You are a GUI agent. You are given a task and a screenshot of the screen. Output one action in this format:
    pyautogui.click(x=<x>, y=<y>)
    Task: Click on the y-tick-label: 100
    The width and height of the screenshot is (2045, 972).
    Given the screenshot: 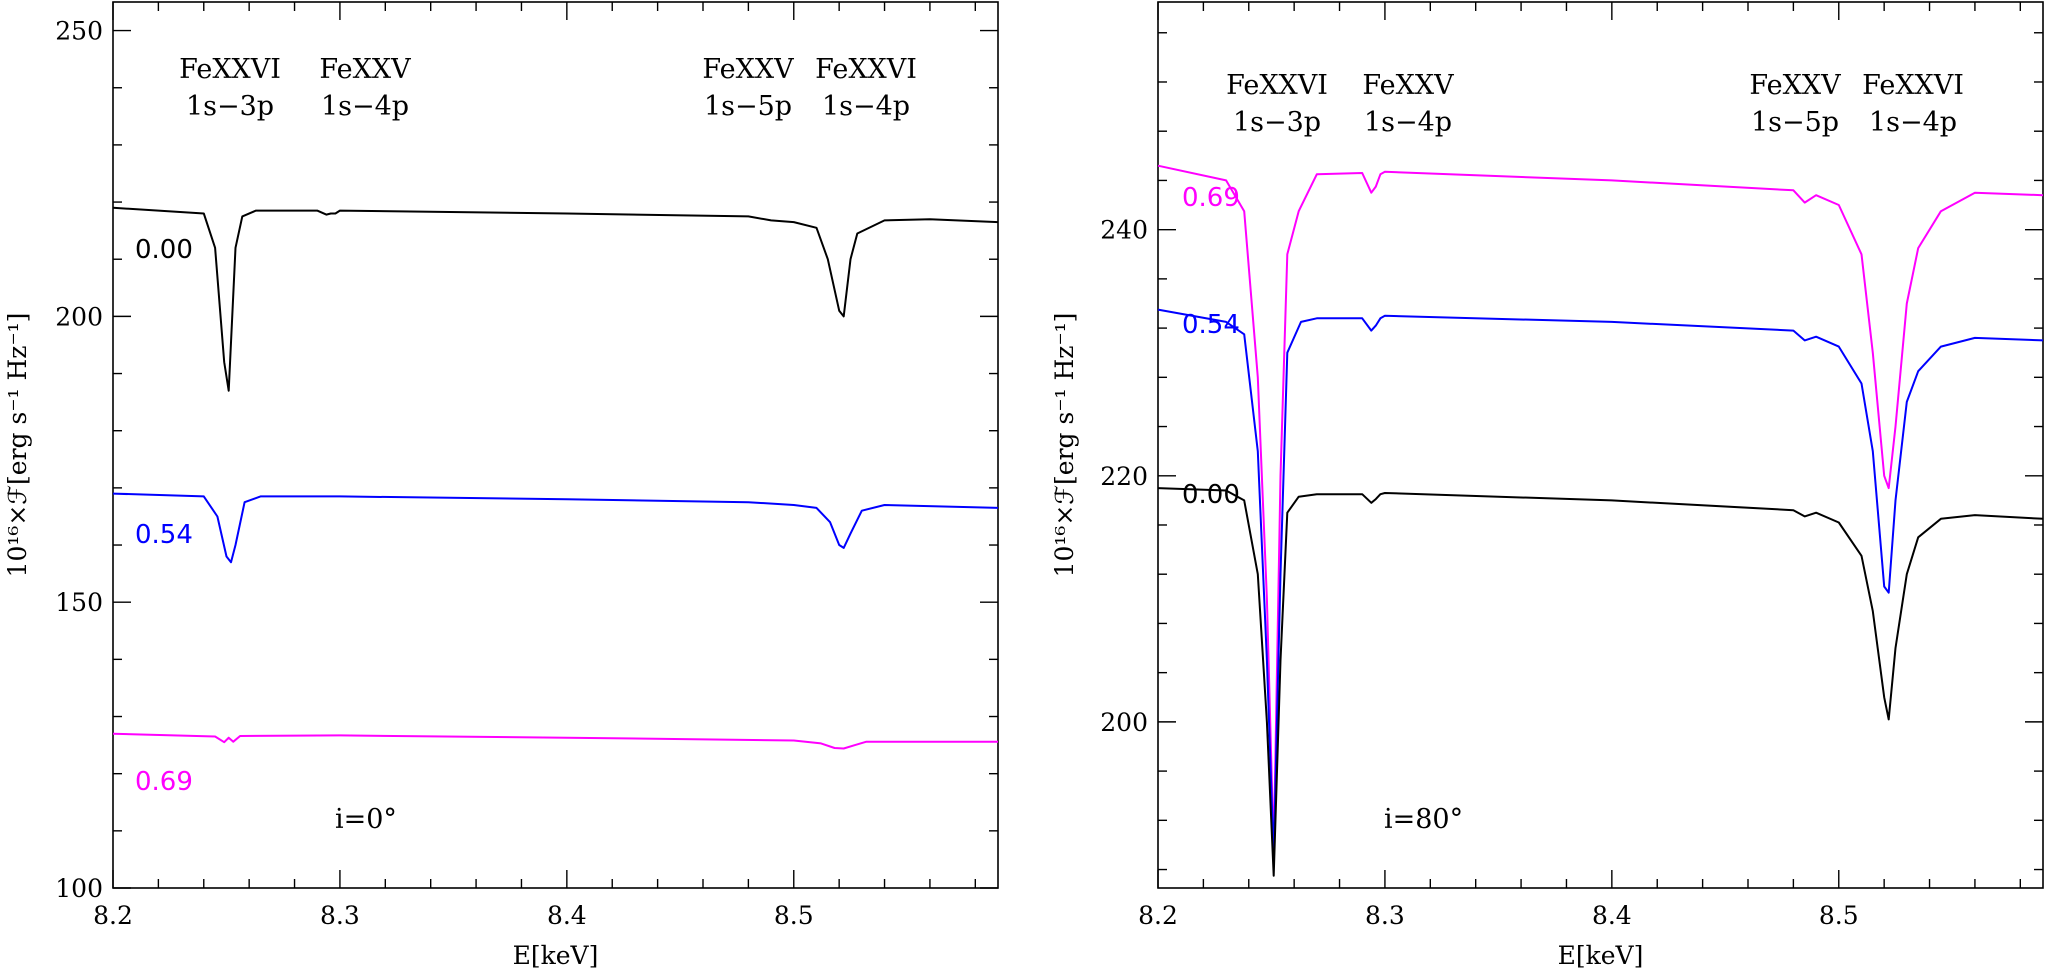 What is the action you would take?
    pyautogui.click(x=79, y=888)
    